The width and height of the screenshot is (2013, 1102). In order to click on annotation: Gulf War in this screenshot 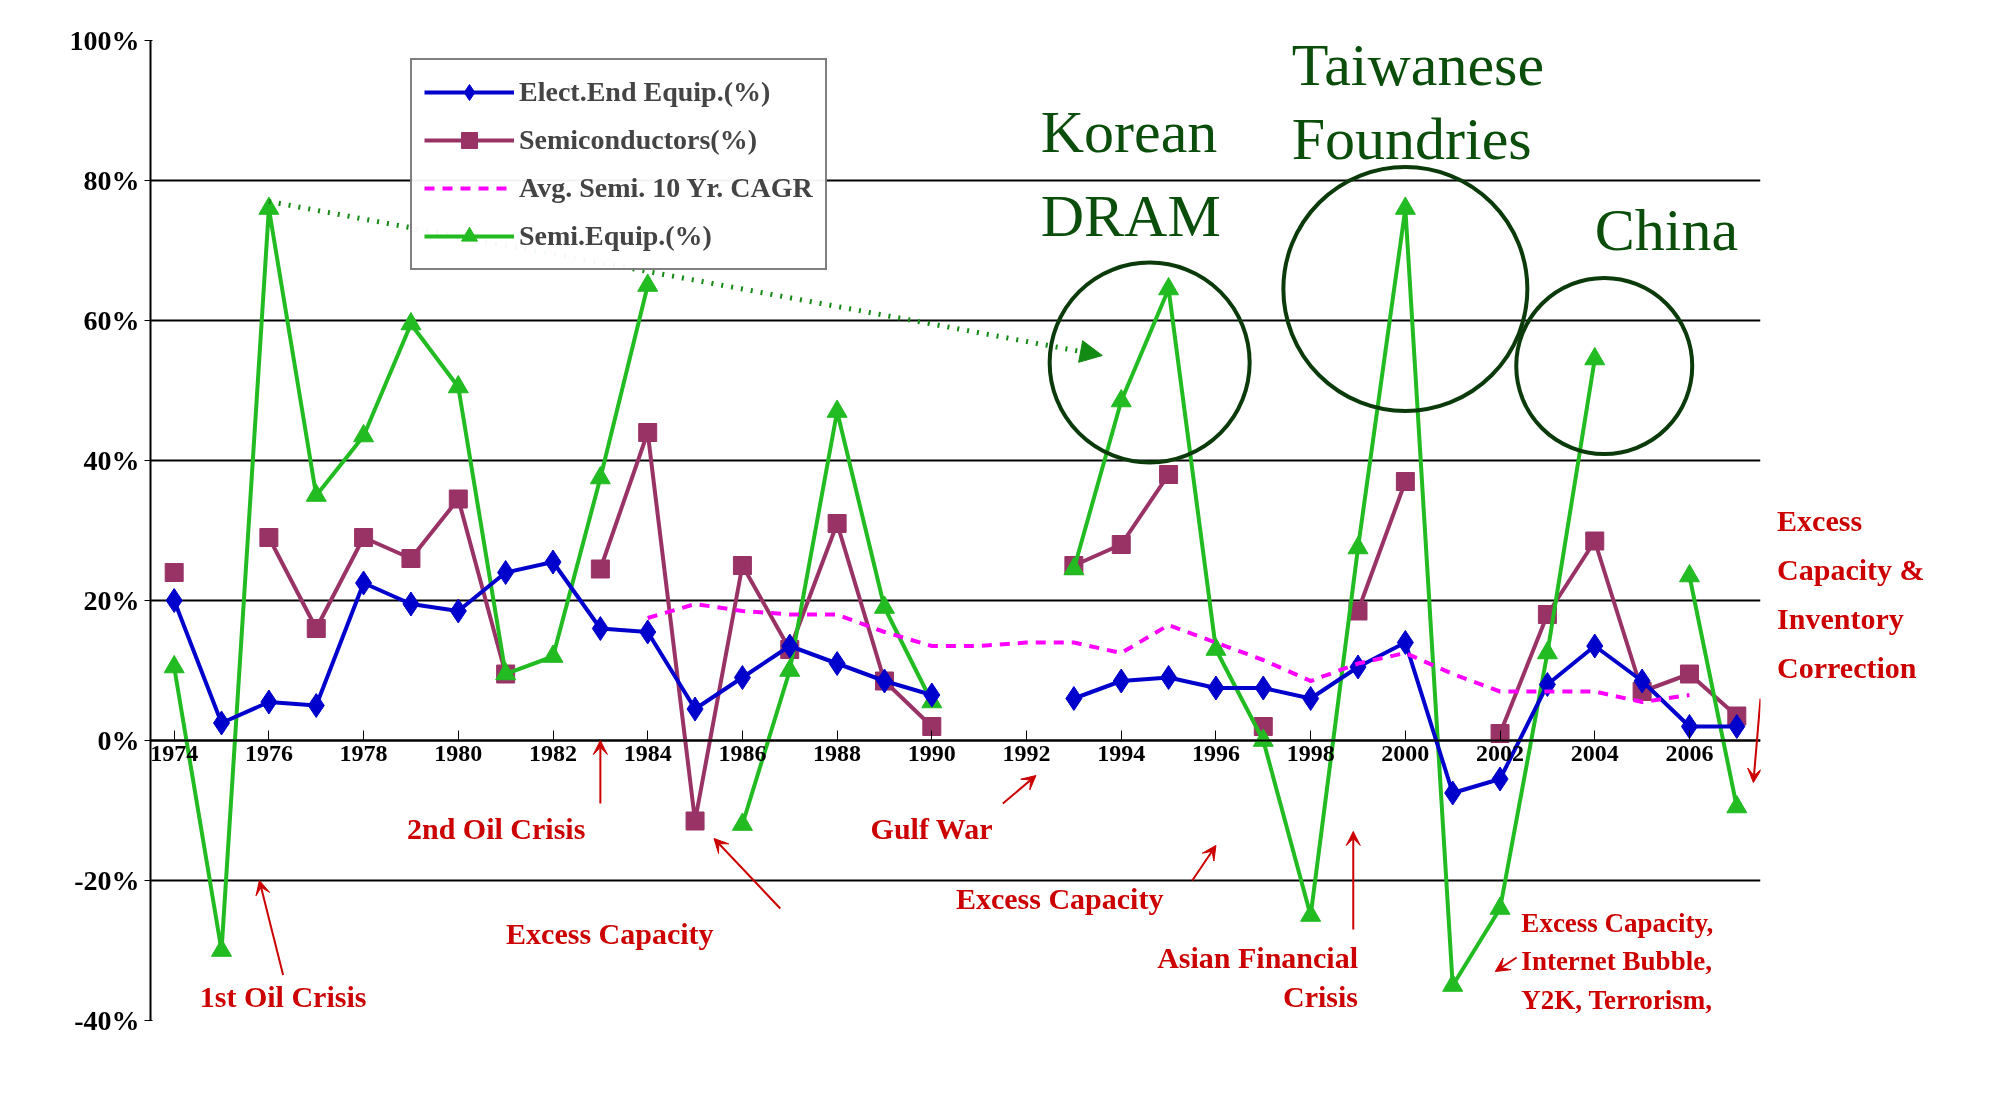, I will do `click(931, 828)`.